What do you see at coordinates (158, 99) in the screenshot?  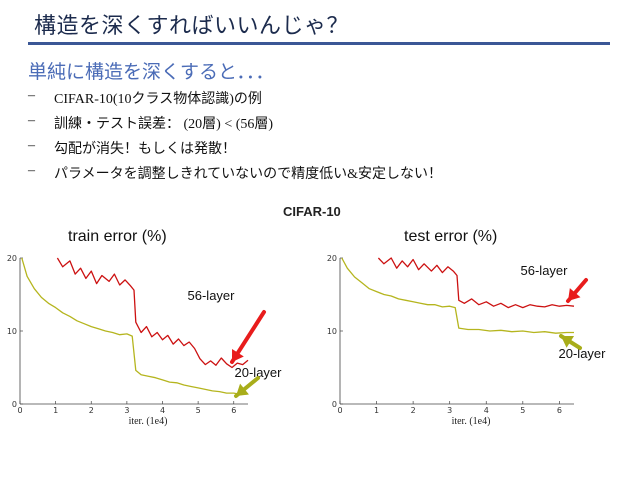 I see `bullet-text: CIFAR-10(10クラス物体認識)の例` at bounding box center [158, 99].